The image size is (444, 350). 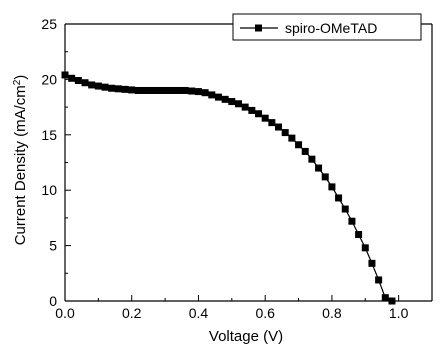 I want to click on x-tick-label: 0.0, so click(x=65, y=313).